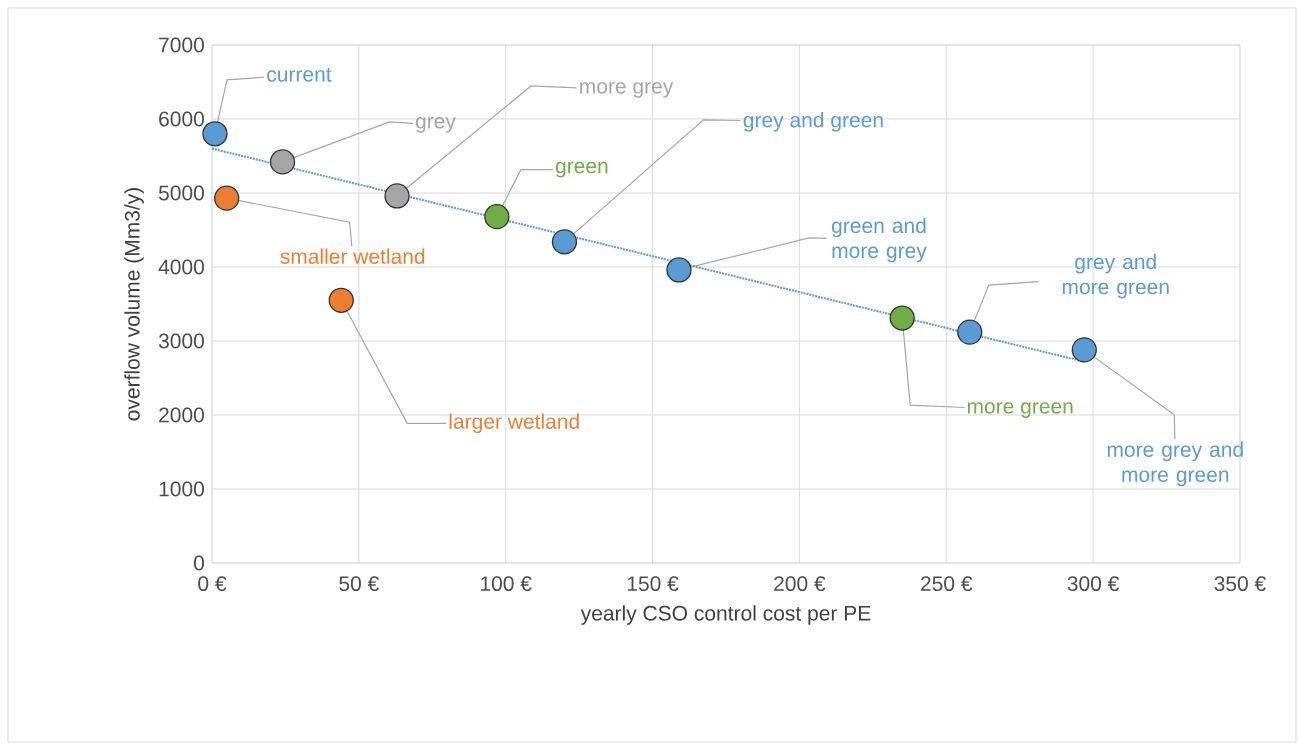  I want to click on y-tick-label: 7000, so click(181, 45).